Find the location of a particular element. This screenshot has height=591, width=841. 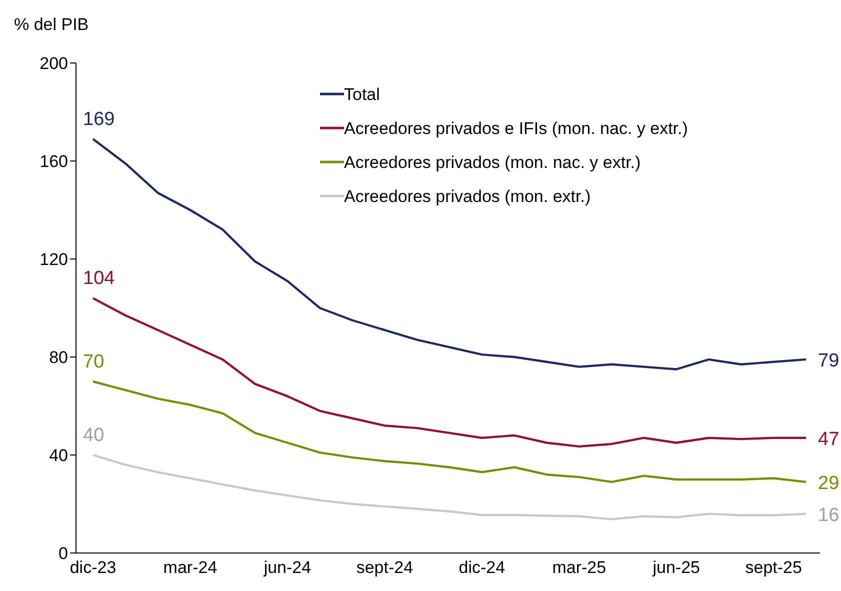

data-label: 104 is located at coordinates (99, 279).